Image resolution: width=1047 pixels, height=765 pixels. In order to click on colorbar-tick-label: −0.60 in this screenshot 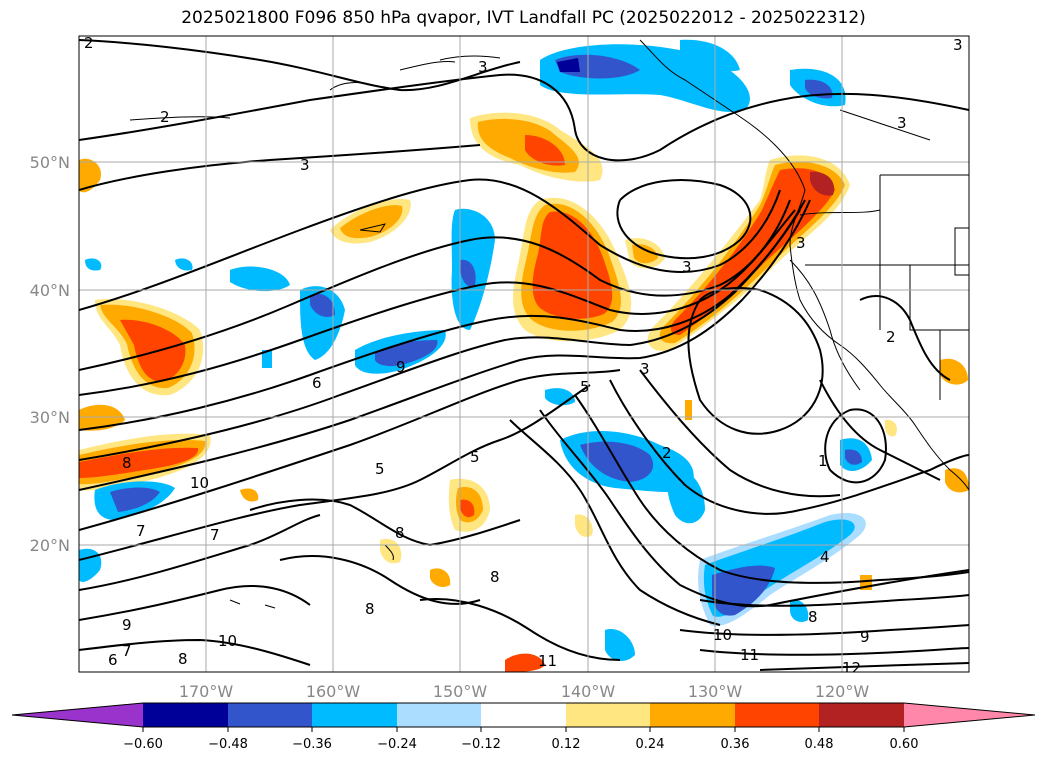, I will do `click(143, 744)`.